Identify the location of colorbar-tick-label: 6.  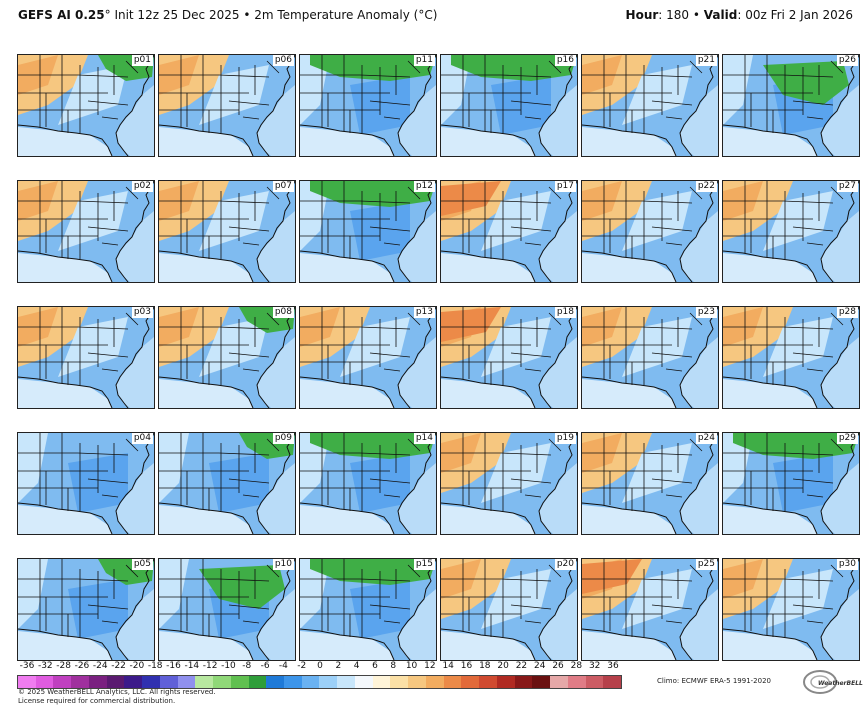
(375, 666).